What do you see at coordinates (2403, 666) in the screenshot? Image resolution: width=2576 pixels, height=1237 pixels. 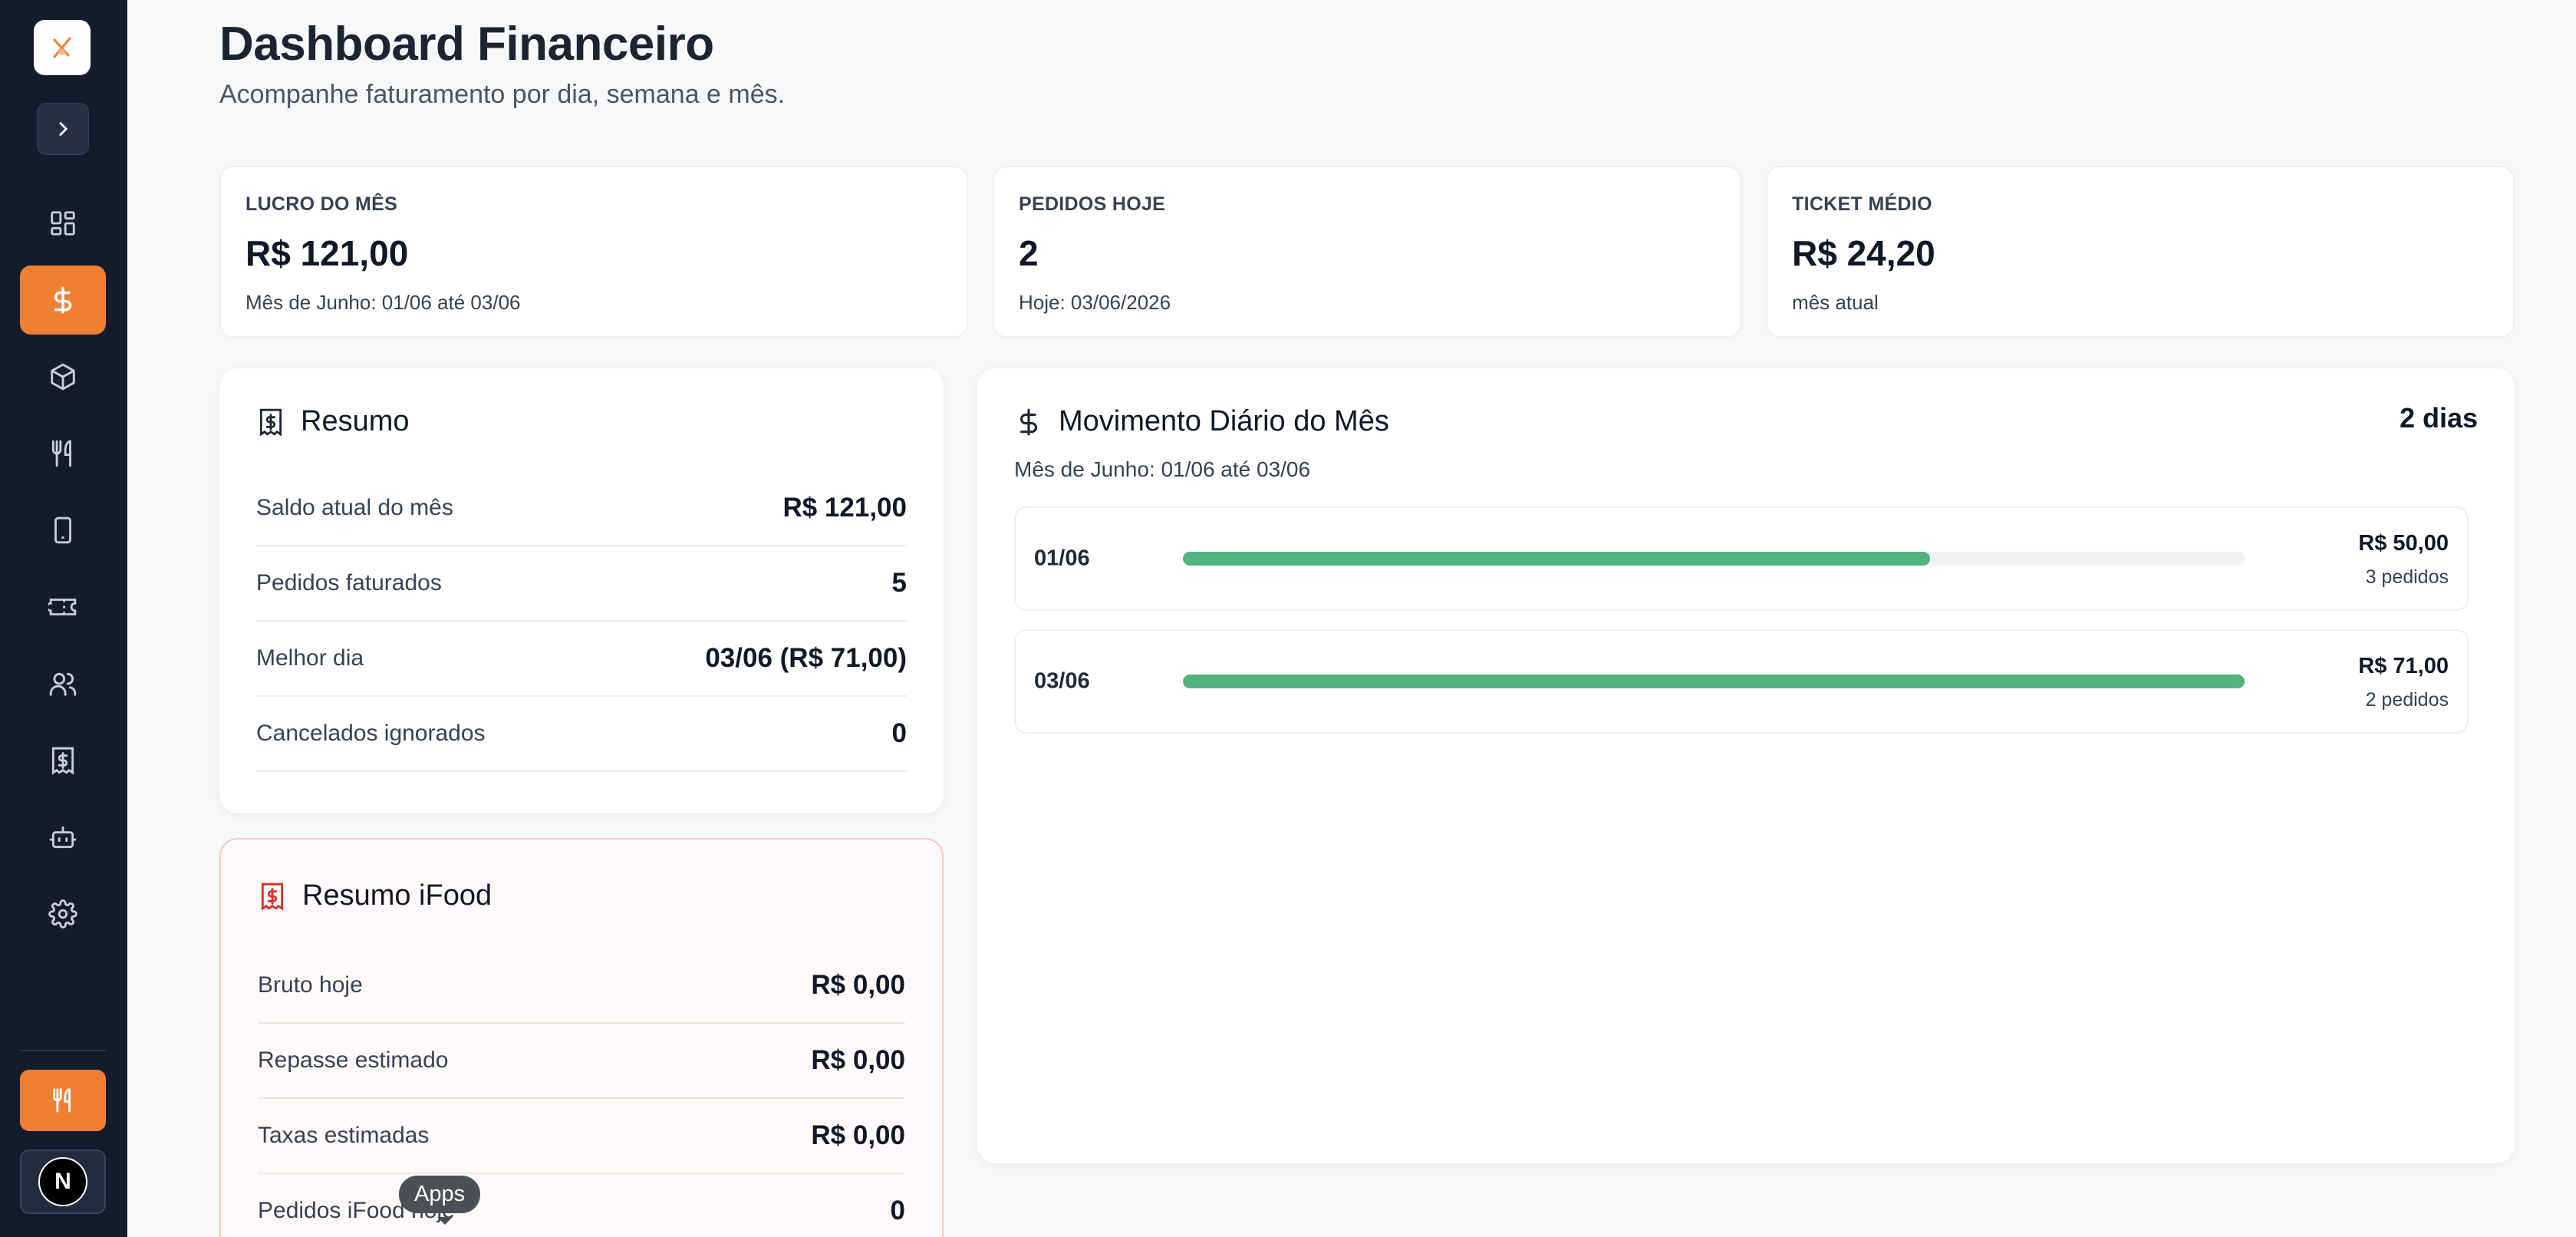 I see `day-amount: R$ 71,00` at bounding box center [2403, 666].